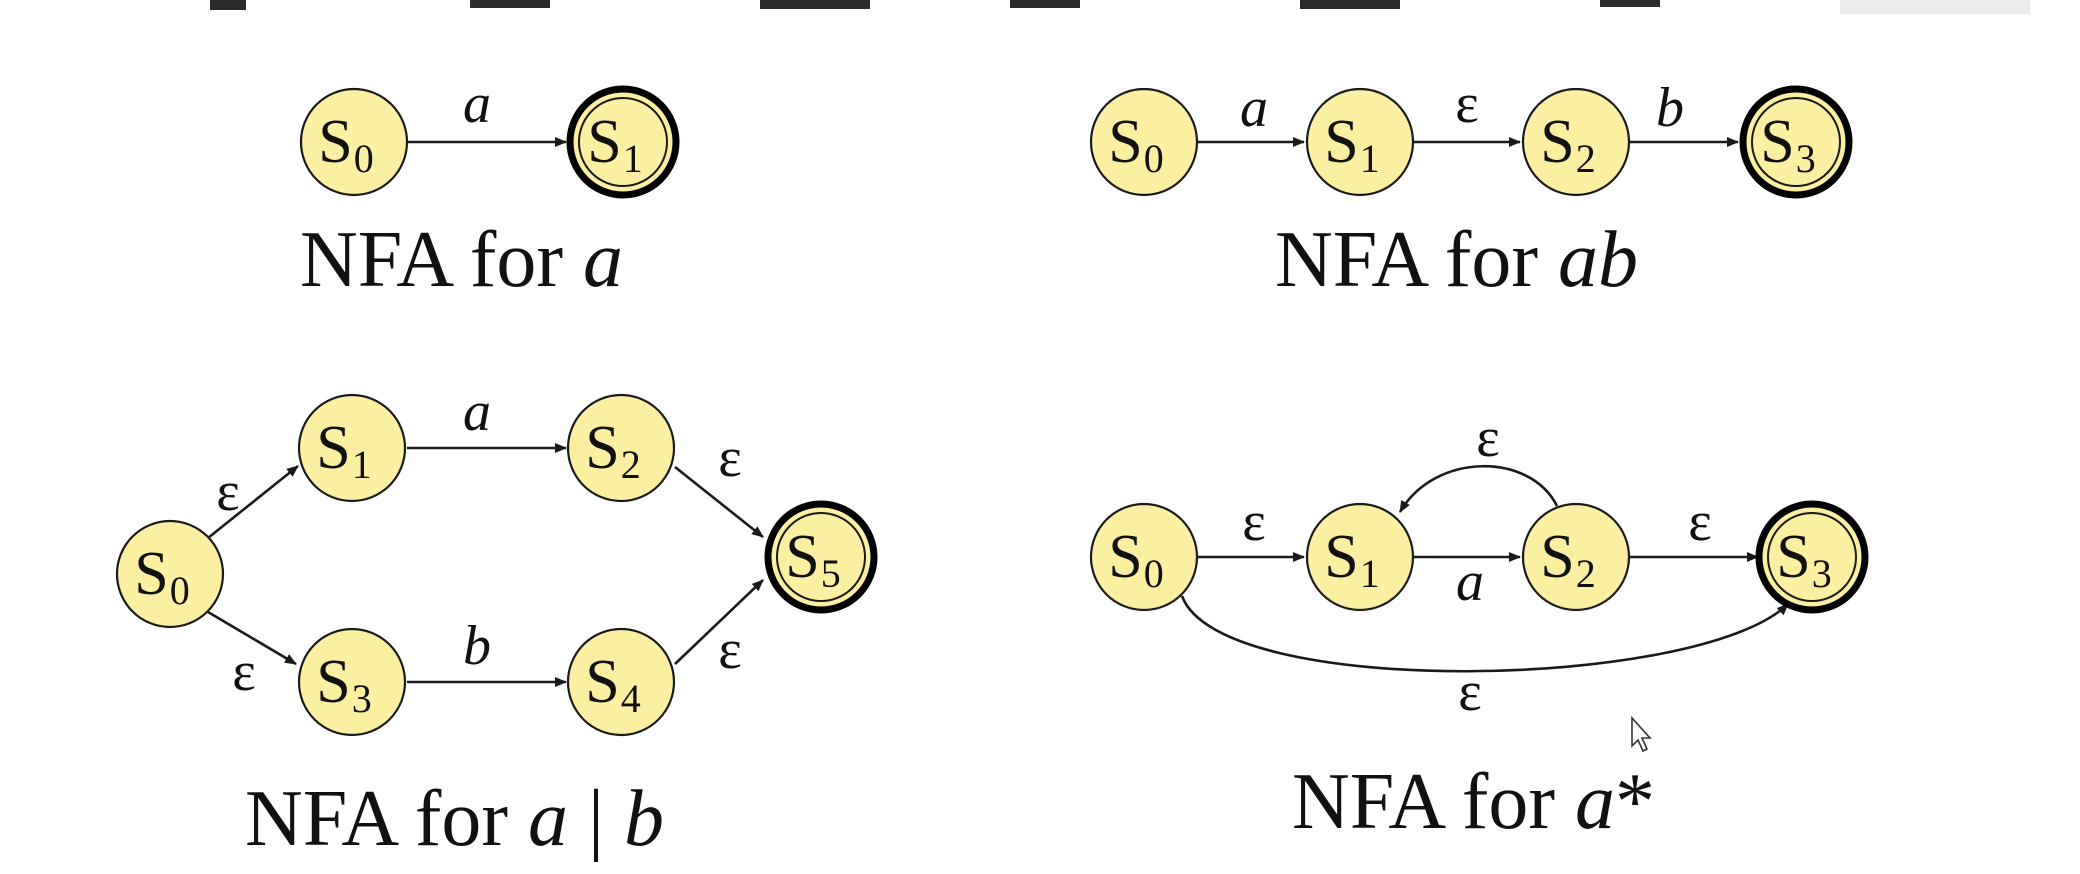 This screenshot has height=874, width=2080. Describe the element at coordinates (1471, 188) in the screenshot. I see `nfa-ab-diagram: a ε b S0 S1 S2 S3 NFA for ab` at that location.